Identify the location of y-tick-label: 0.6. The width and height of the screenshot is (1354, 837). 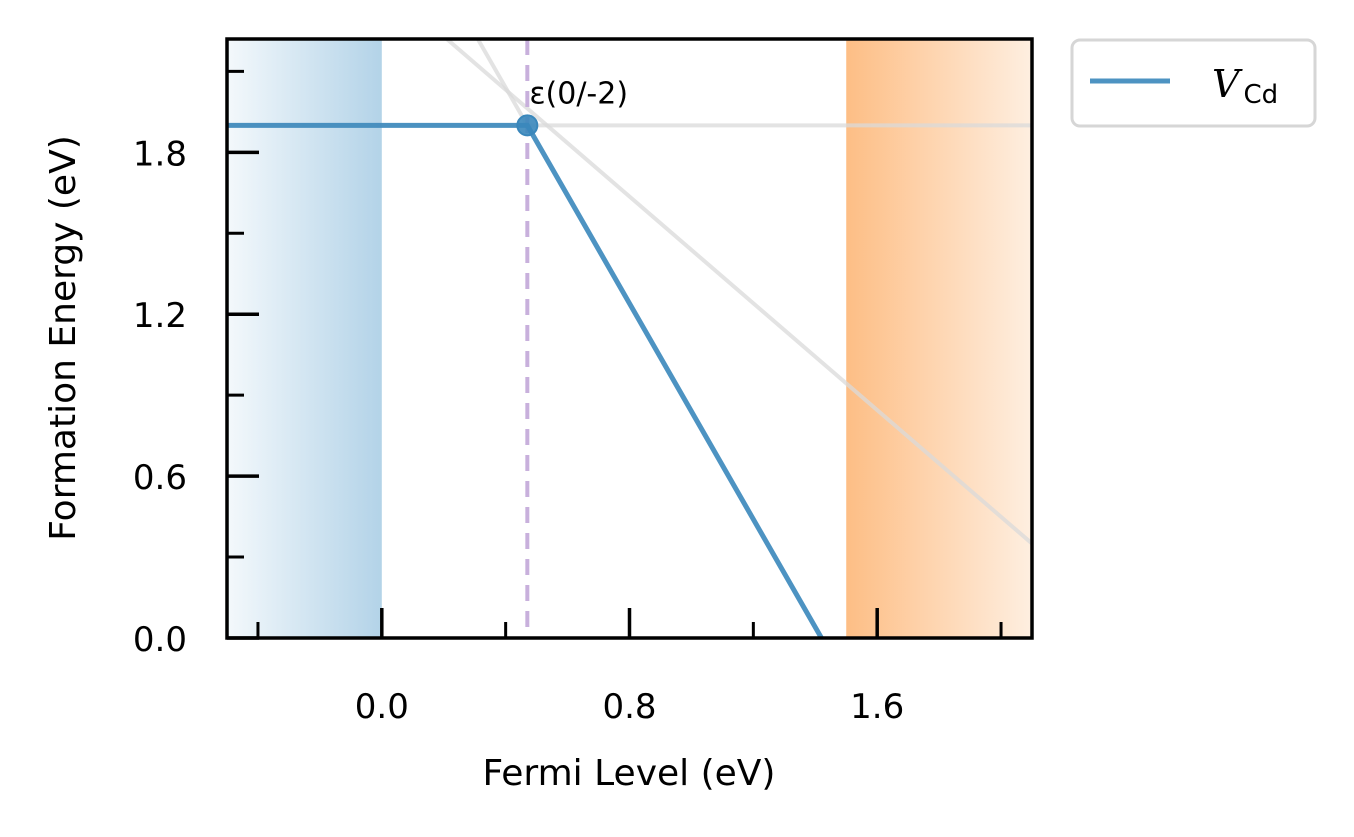
(160, 478).